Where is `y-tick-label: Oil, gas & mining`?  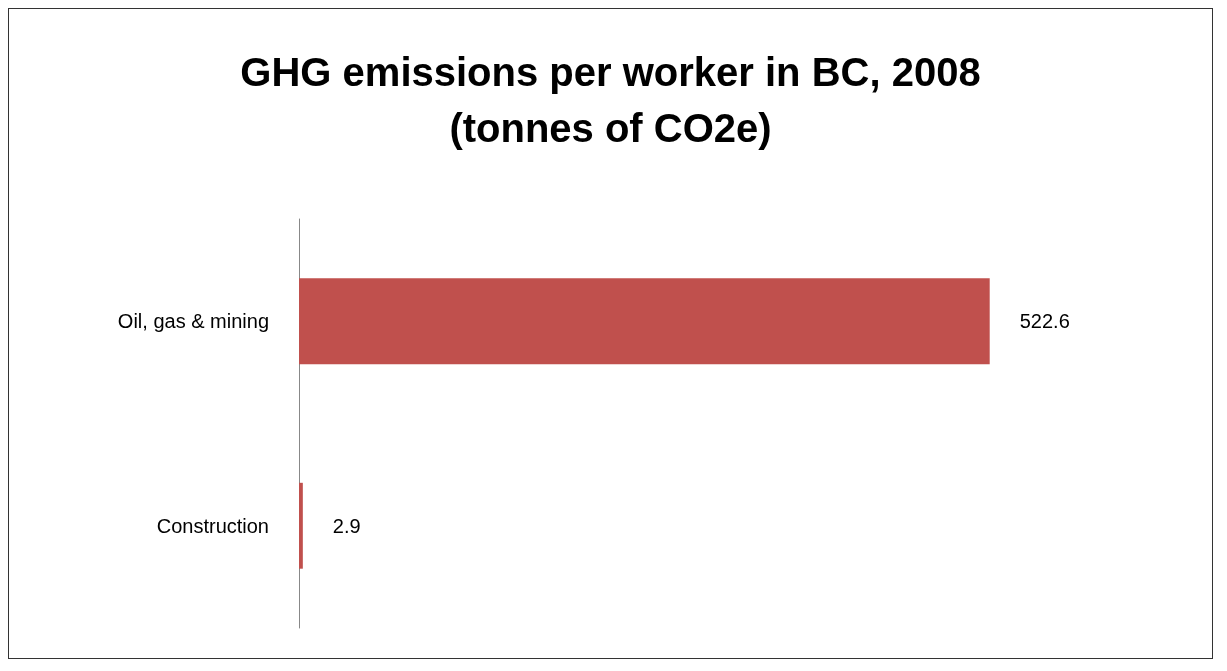 y-tick-label: Oil, gas & mining is located at coordinates (193, 321).